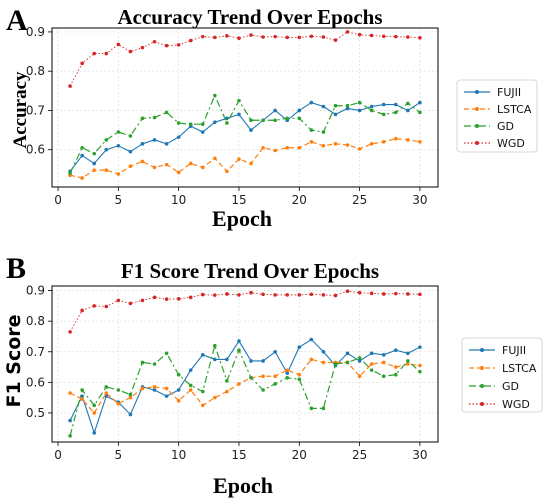 Image resolution: width=550 pixels, height=502 pixels. I want to click on legend-label-fujii: FUJII, so click(514, 350).